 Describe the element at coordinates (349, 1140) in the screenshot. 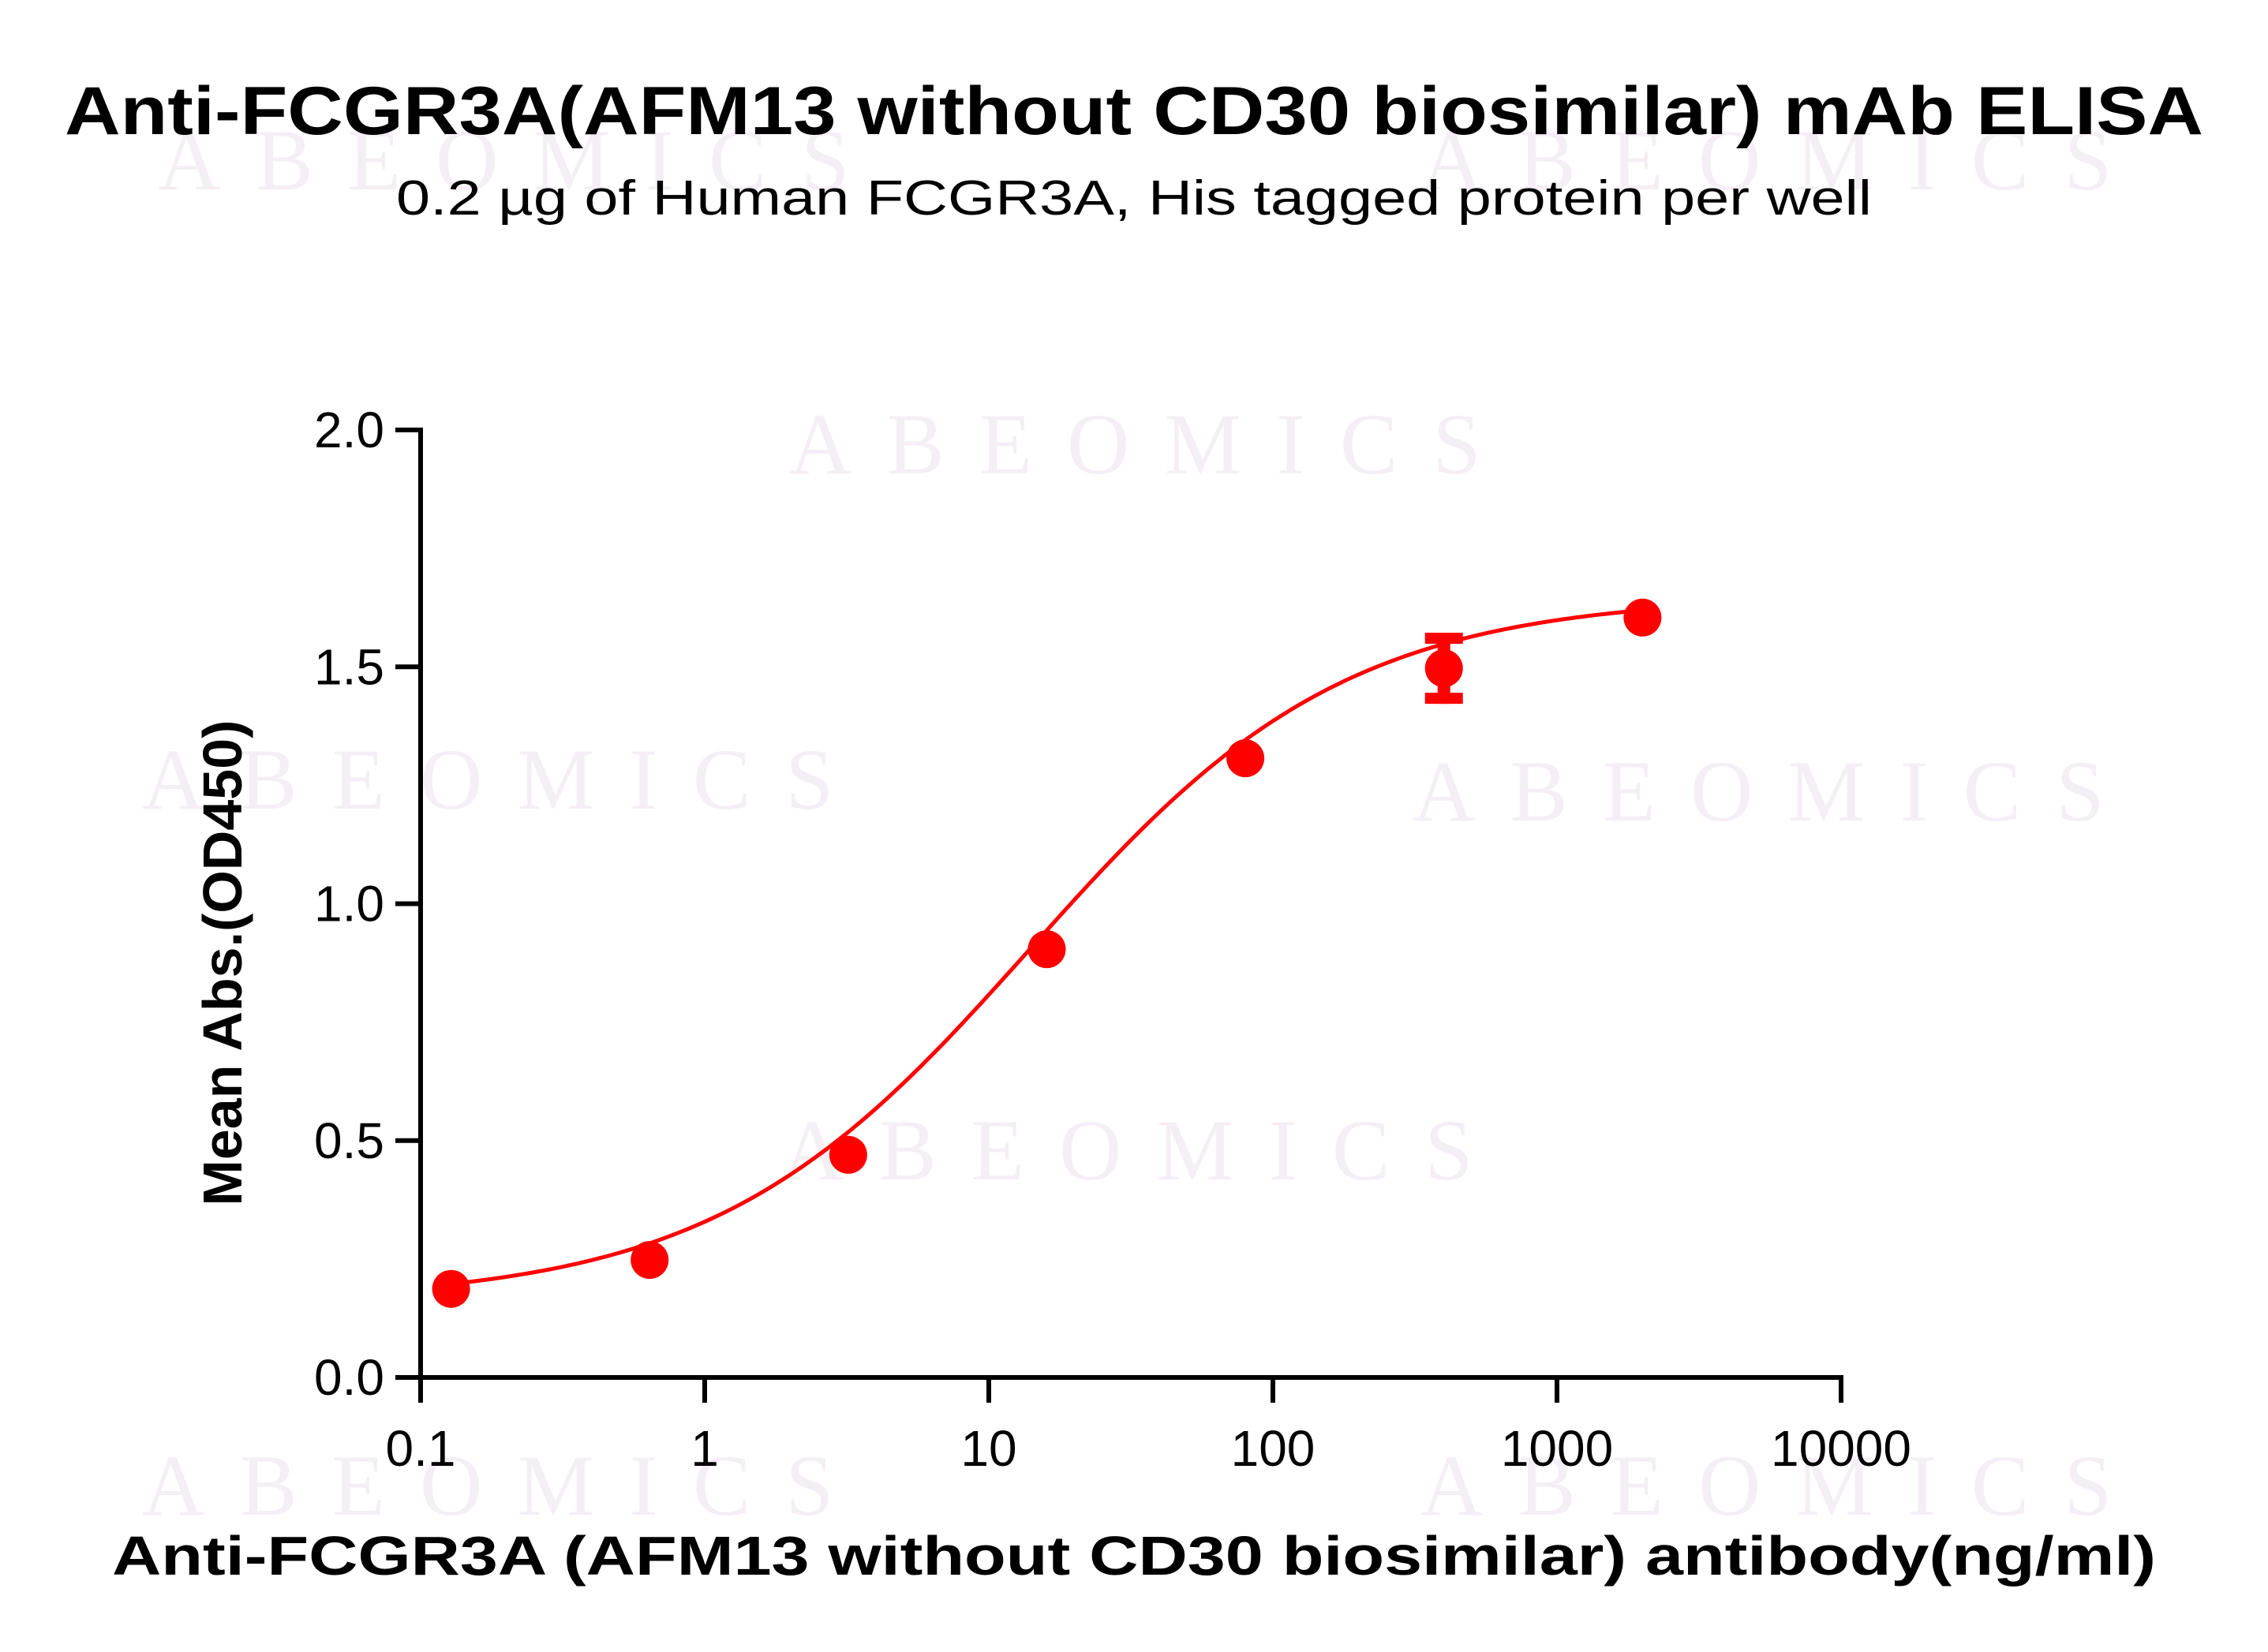

I see `y-tick-label: 0.5` at that location.